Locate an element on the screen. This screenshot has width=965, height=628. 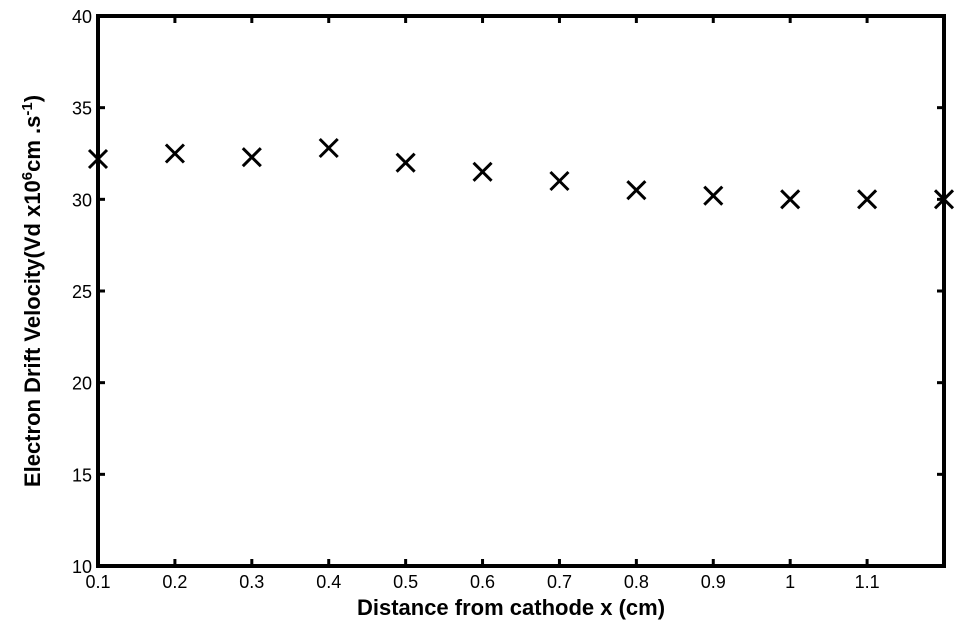
y-tick-label: 20 is located at coordinates (82, 384).